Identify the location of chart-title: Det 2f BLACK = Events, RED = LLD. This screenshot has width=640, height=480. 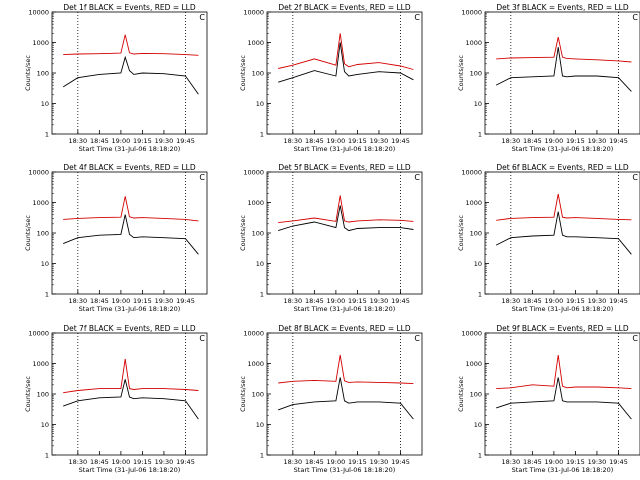
(344, 7).